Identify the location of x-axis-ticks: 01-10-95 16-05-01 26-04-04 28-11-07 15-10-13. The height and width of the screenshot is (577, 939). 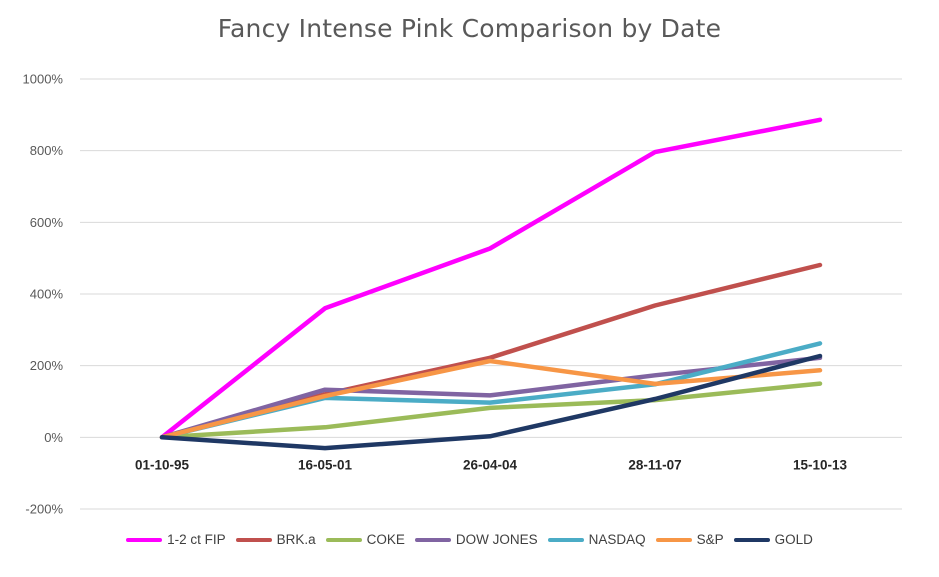
(491, 464).